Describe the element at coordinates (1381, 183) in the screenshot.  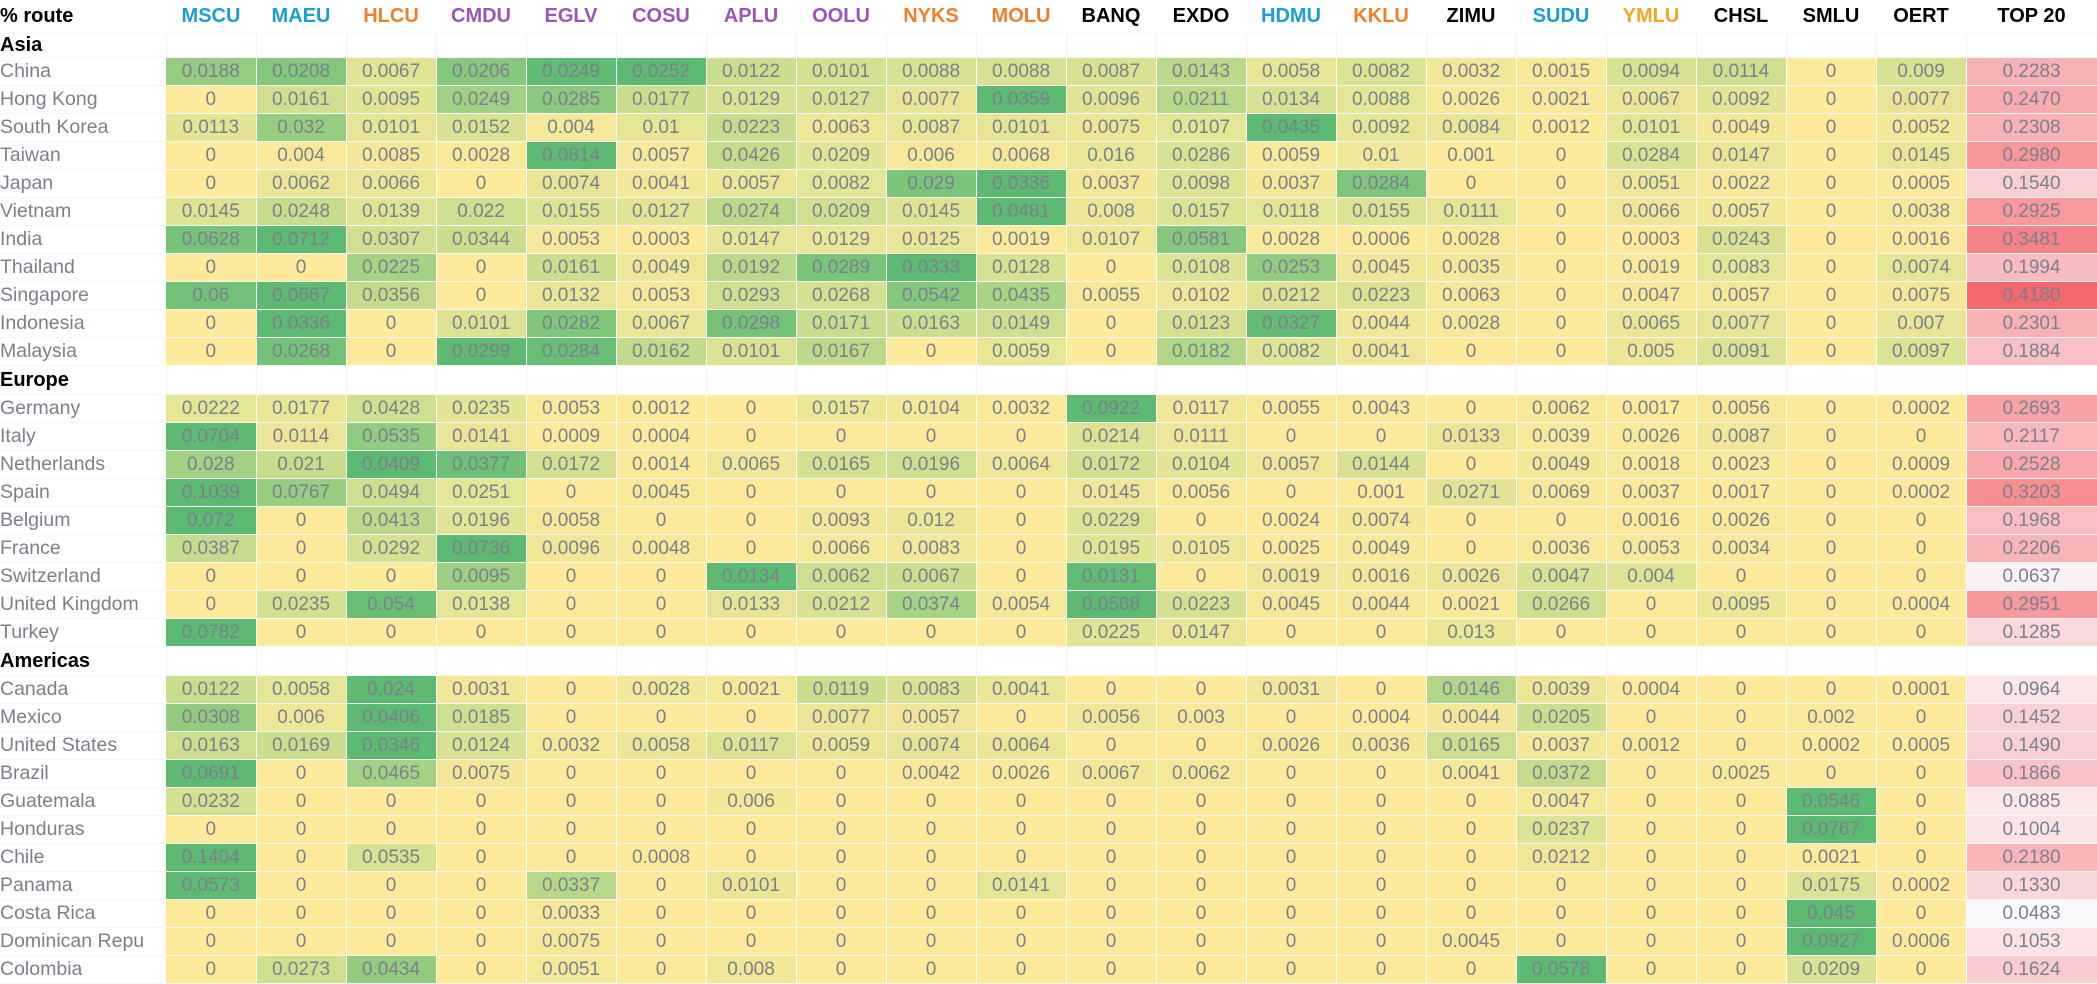
I see `heatmap-cell: 0.0284` at that location.